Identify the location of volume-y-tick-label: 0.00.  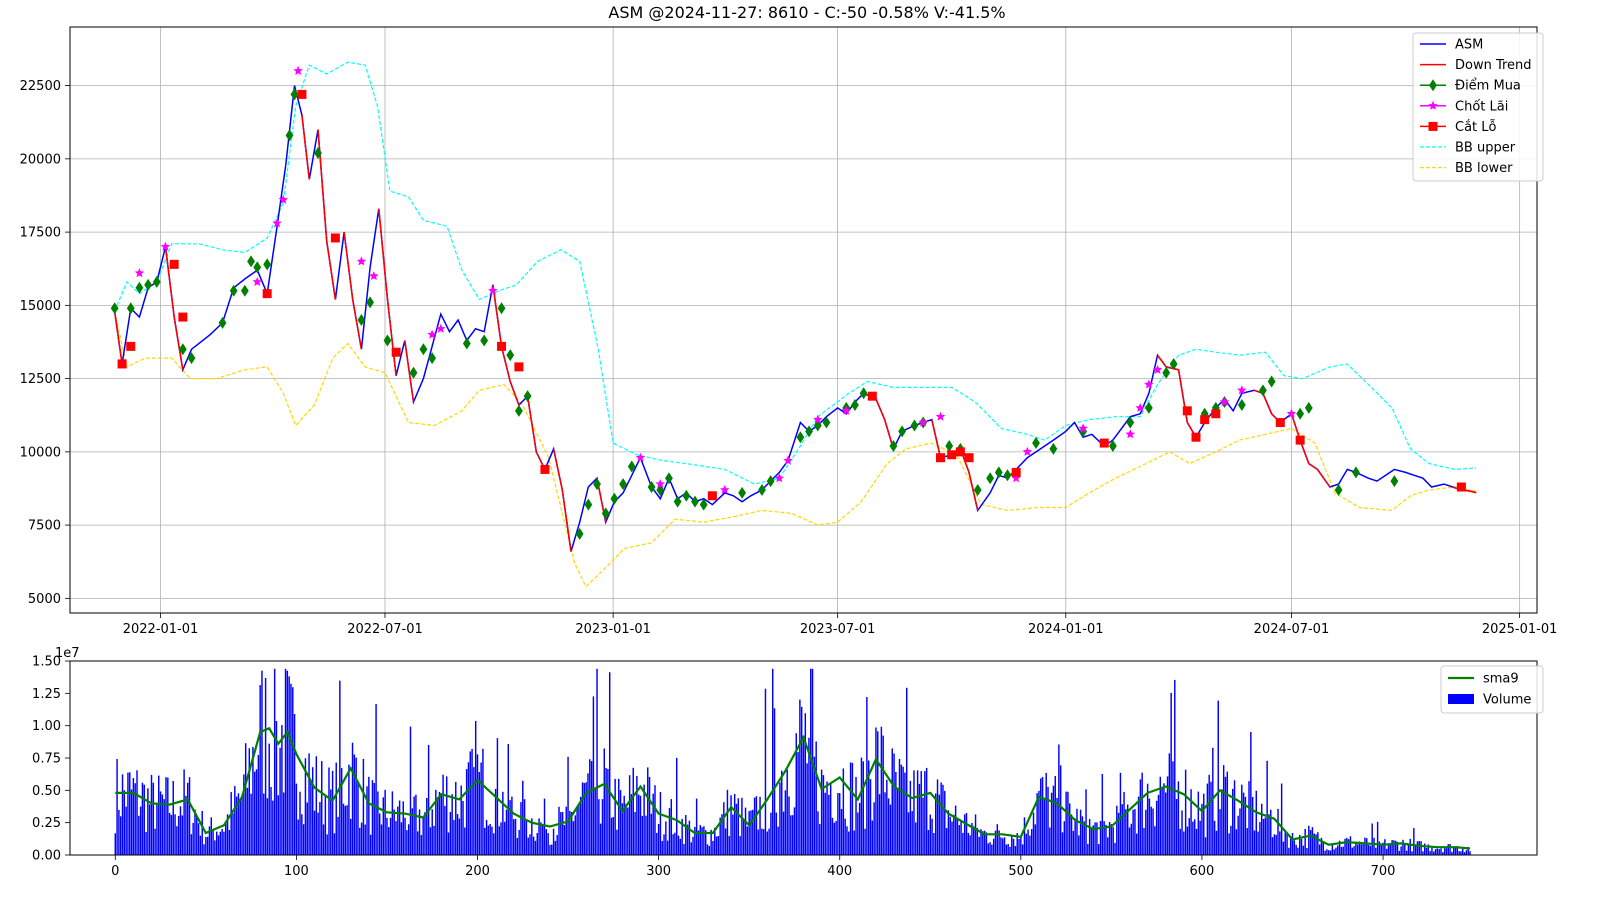
(46, 856).